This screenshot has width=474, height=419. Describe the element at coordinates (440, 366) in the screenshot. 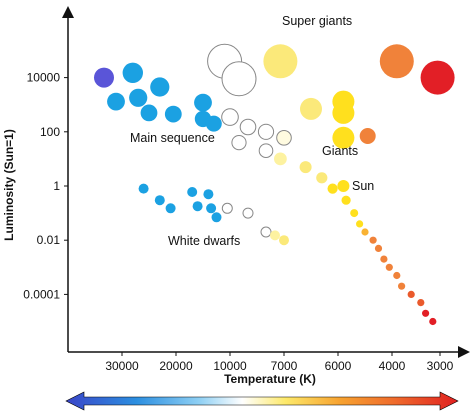

I see `x-tick-label: 3000` at that location.